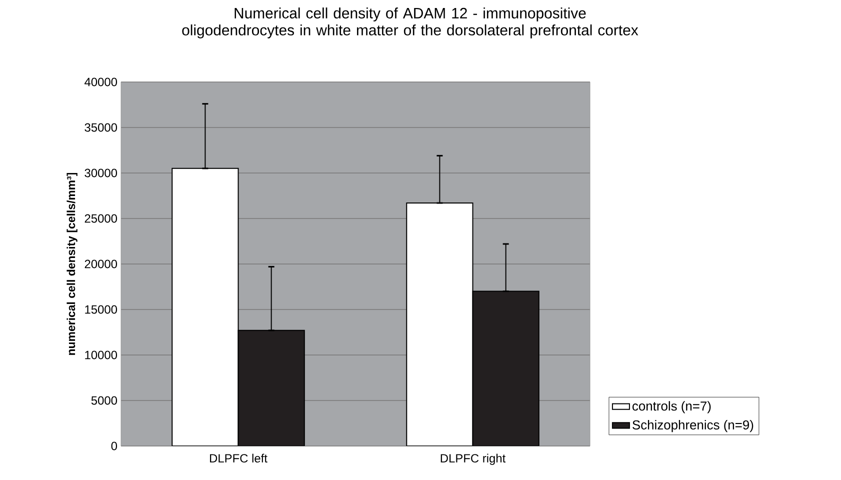  What do you see at coordinates (101, 264) in the screenshot?
I see `y-tick-label: 20000` at bounding box center [101, 264].